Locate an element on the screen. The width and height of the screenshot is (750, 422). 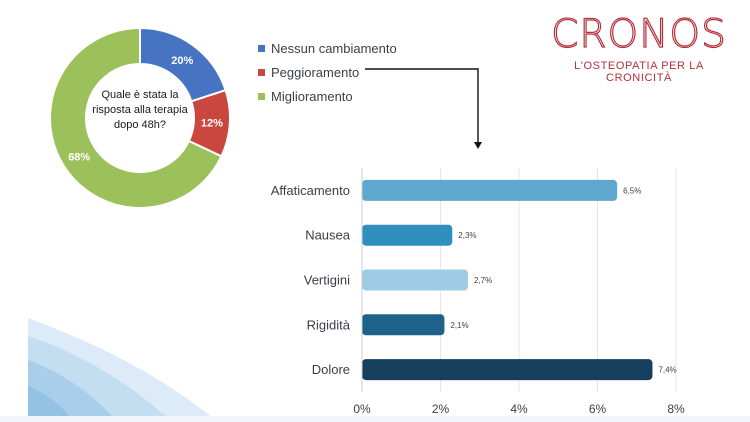
bar-nausea is located at coordinates (407, 235).